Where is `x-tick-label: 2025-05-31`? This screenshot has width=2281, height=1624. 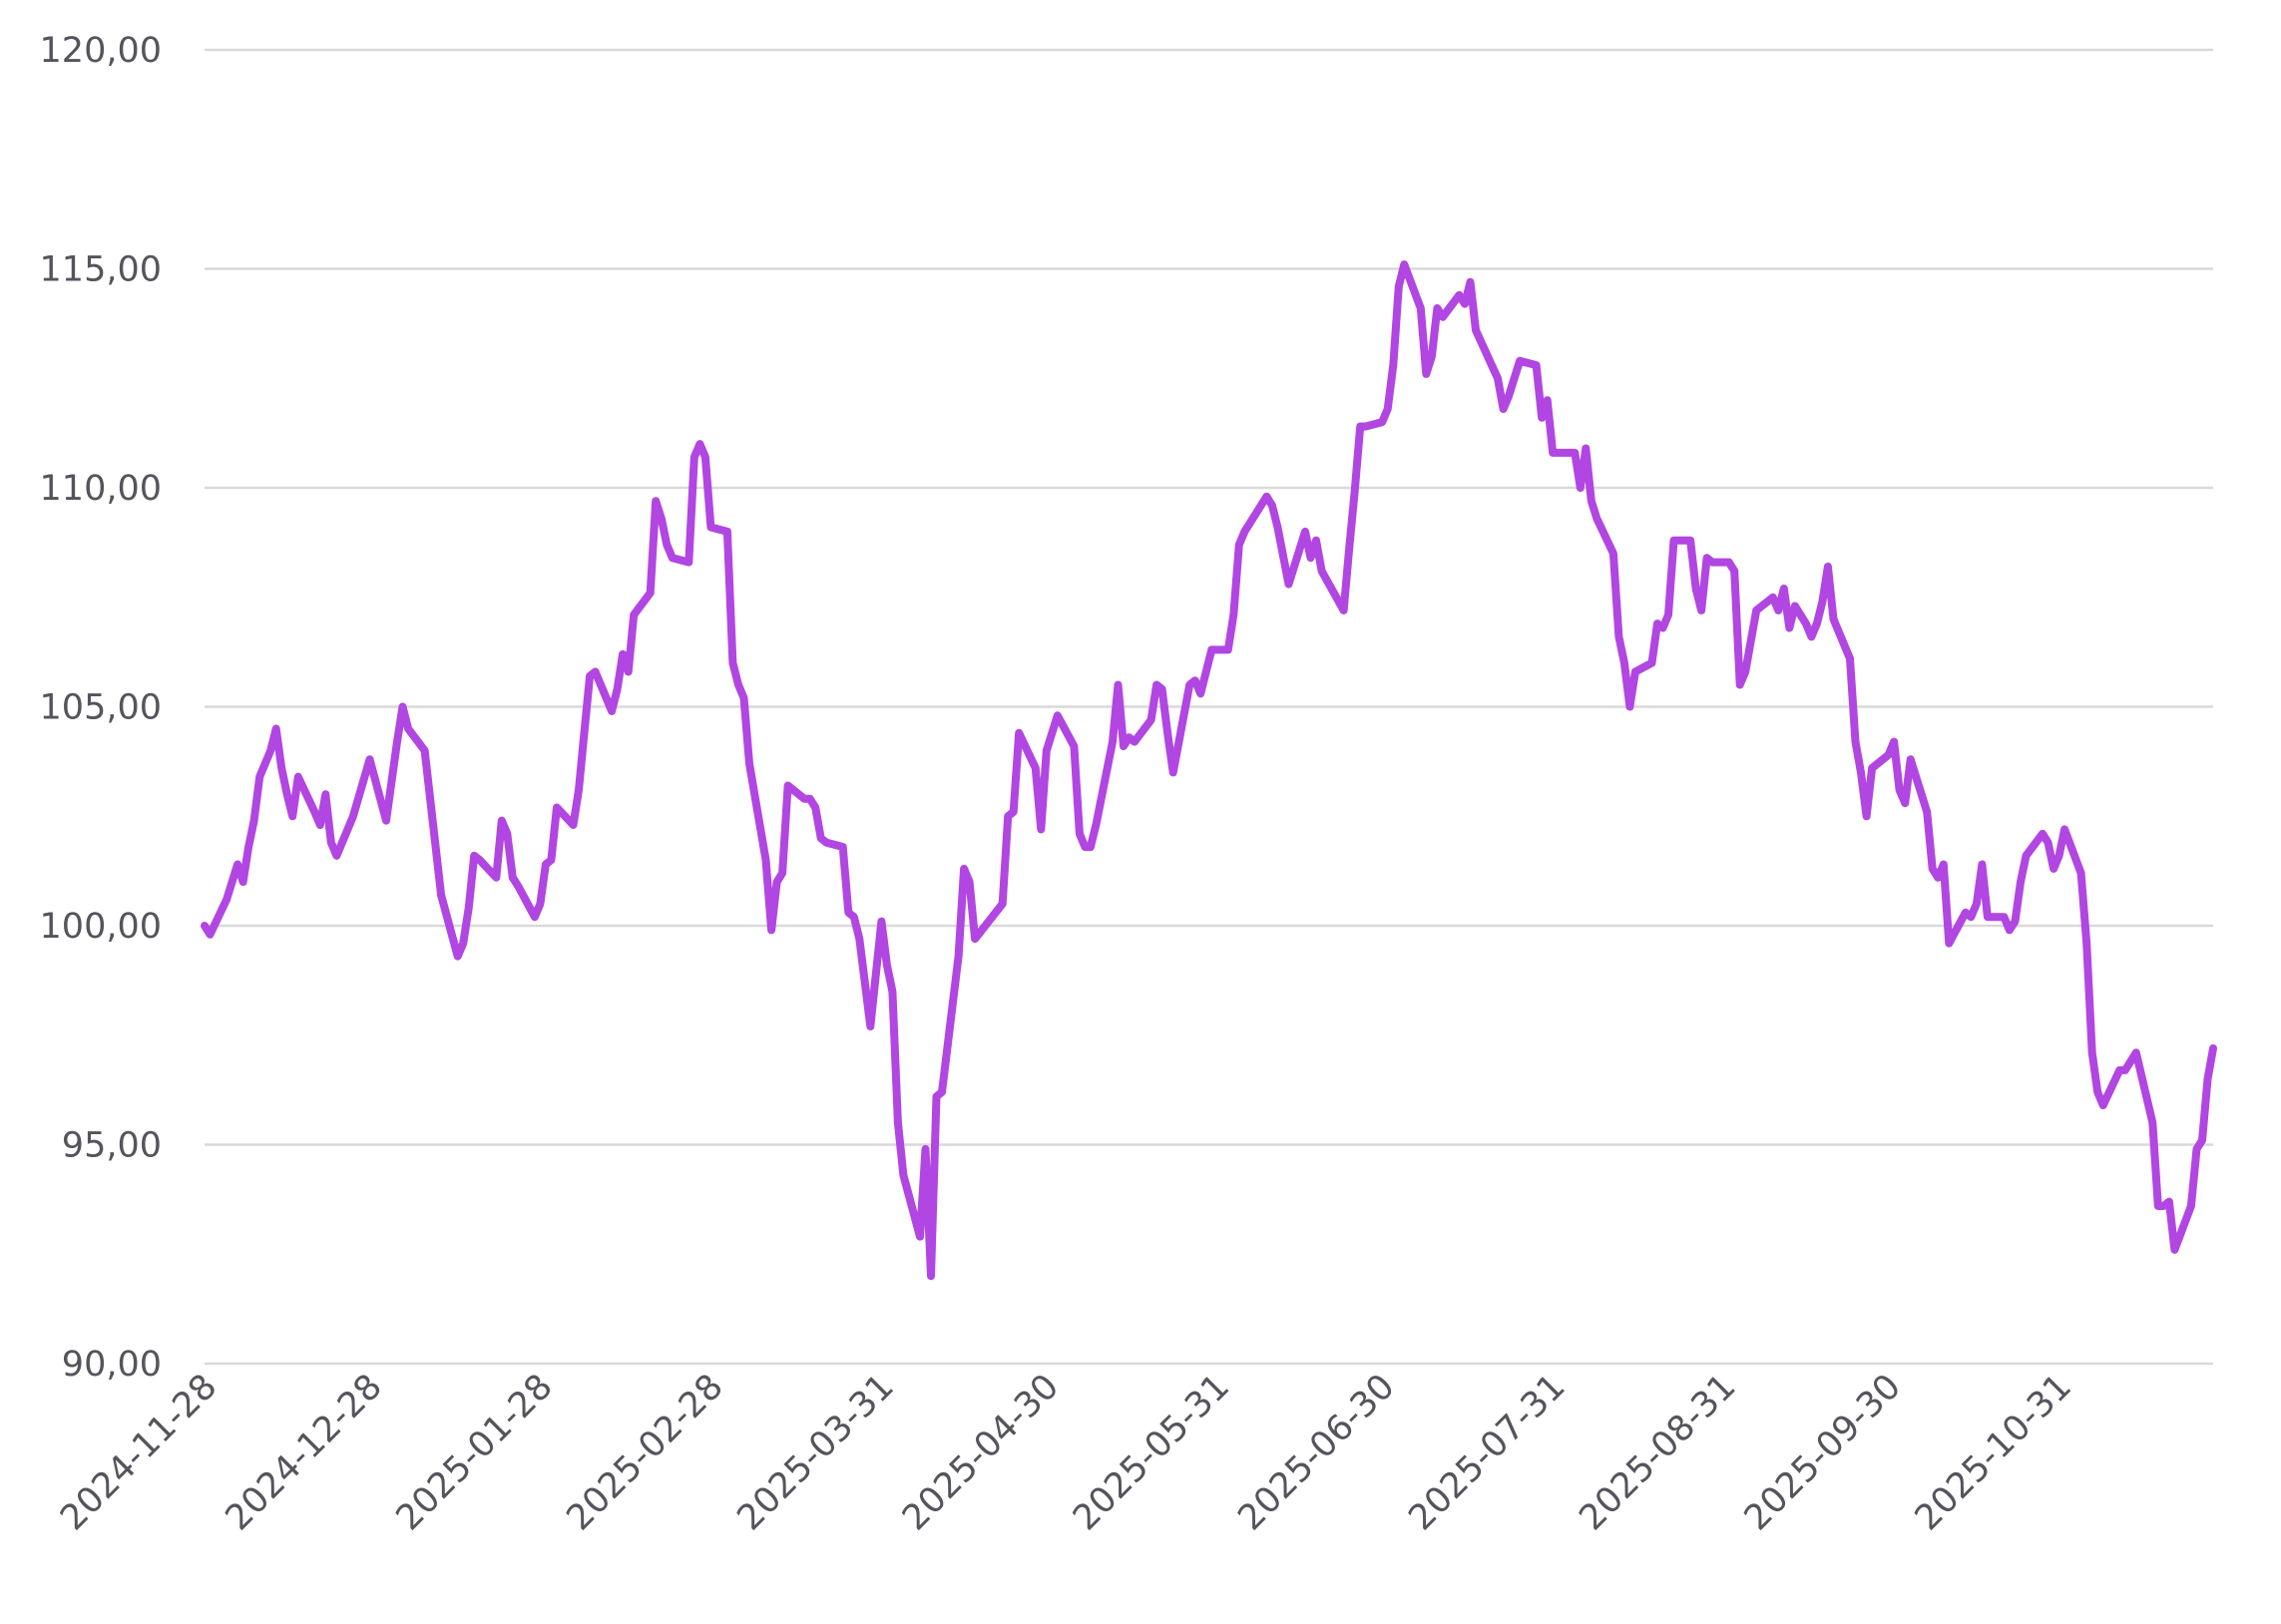
x-tick-label: 2025-05-31 is located at coordinates (1152, 1453).